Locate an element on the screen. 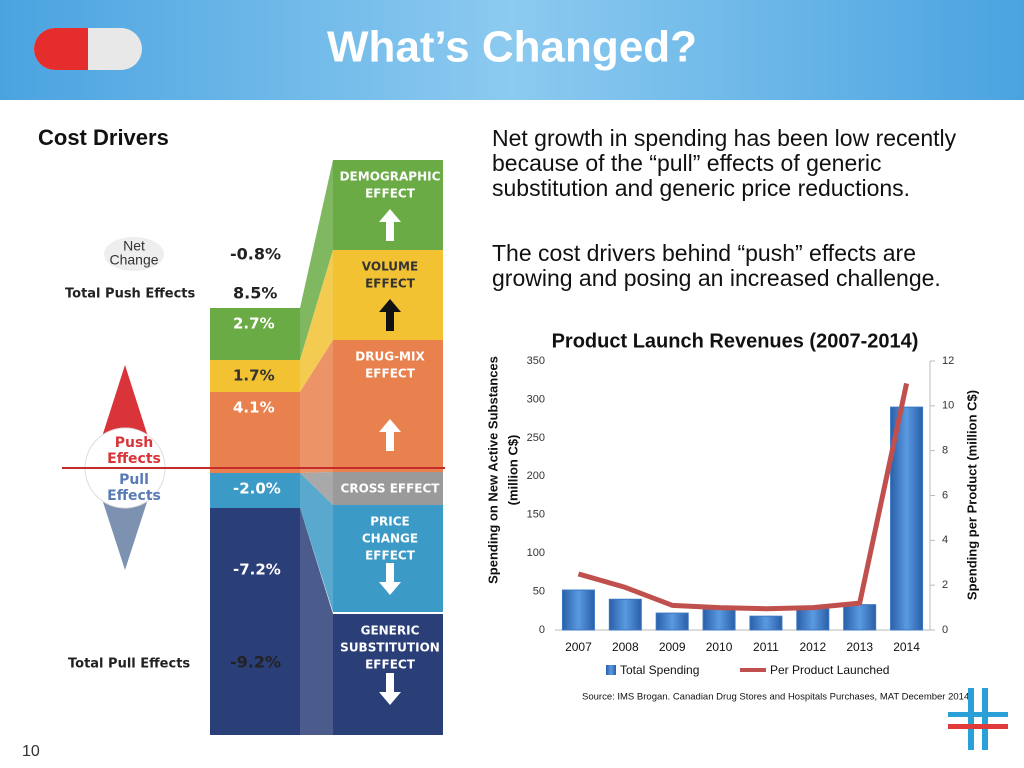 The image size is (1024, 768). pull-total-label: Total Pull Effects is located at coordinates (129, 664).